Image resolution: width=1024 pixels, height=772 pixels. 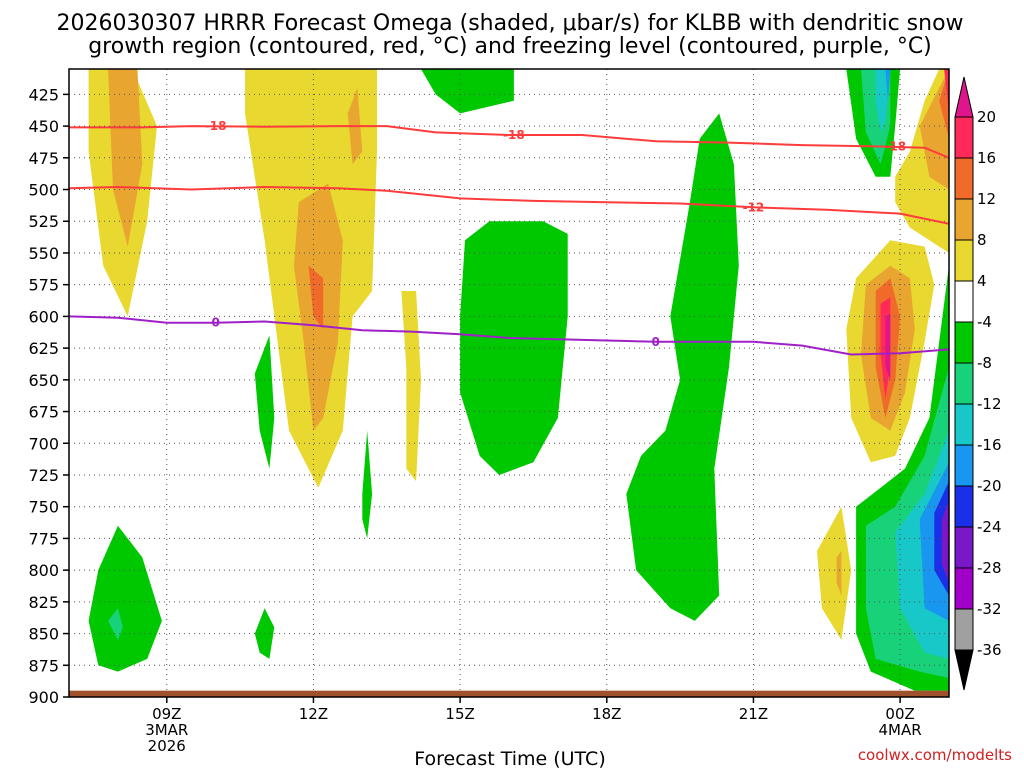 I want to click on x-axis-label: Forecast Time (UTC), so click(x=509, y=758).